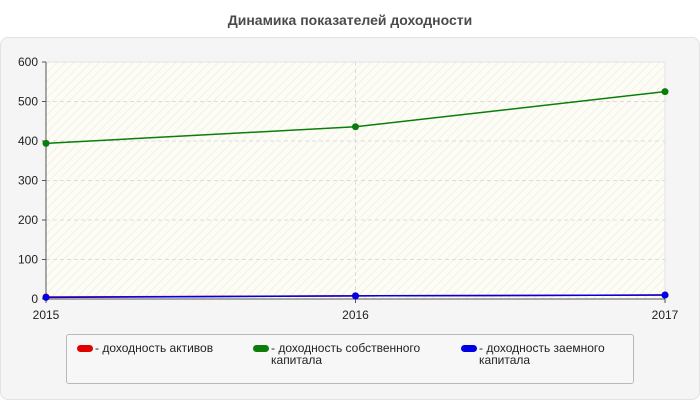 The width and height of the screenshot is (700, 400). I want to click on legend-item-debt: - доходность заемного капитала, so click(550, 354).